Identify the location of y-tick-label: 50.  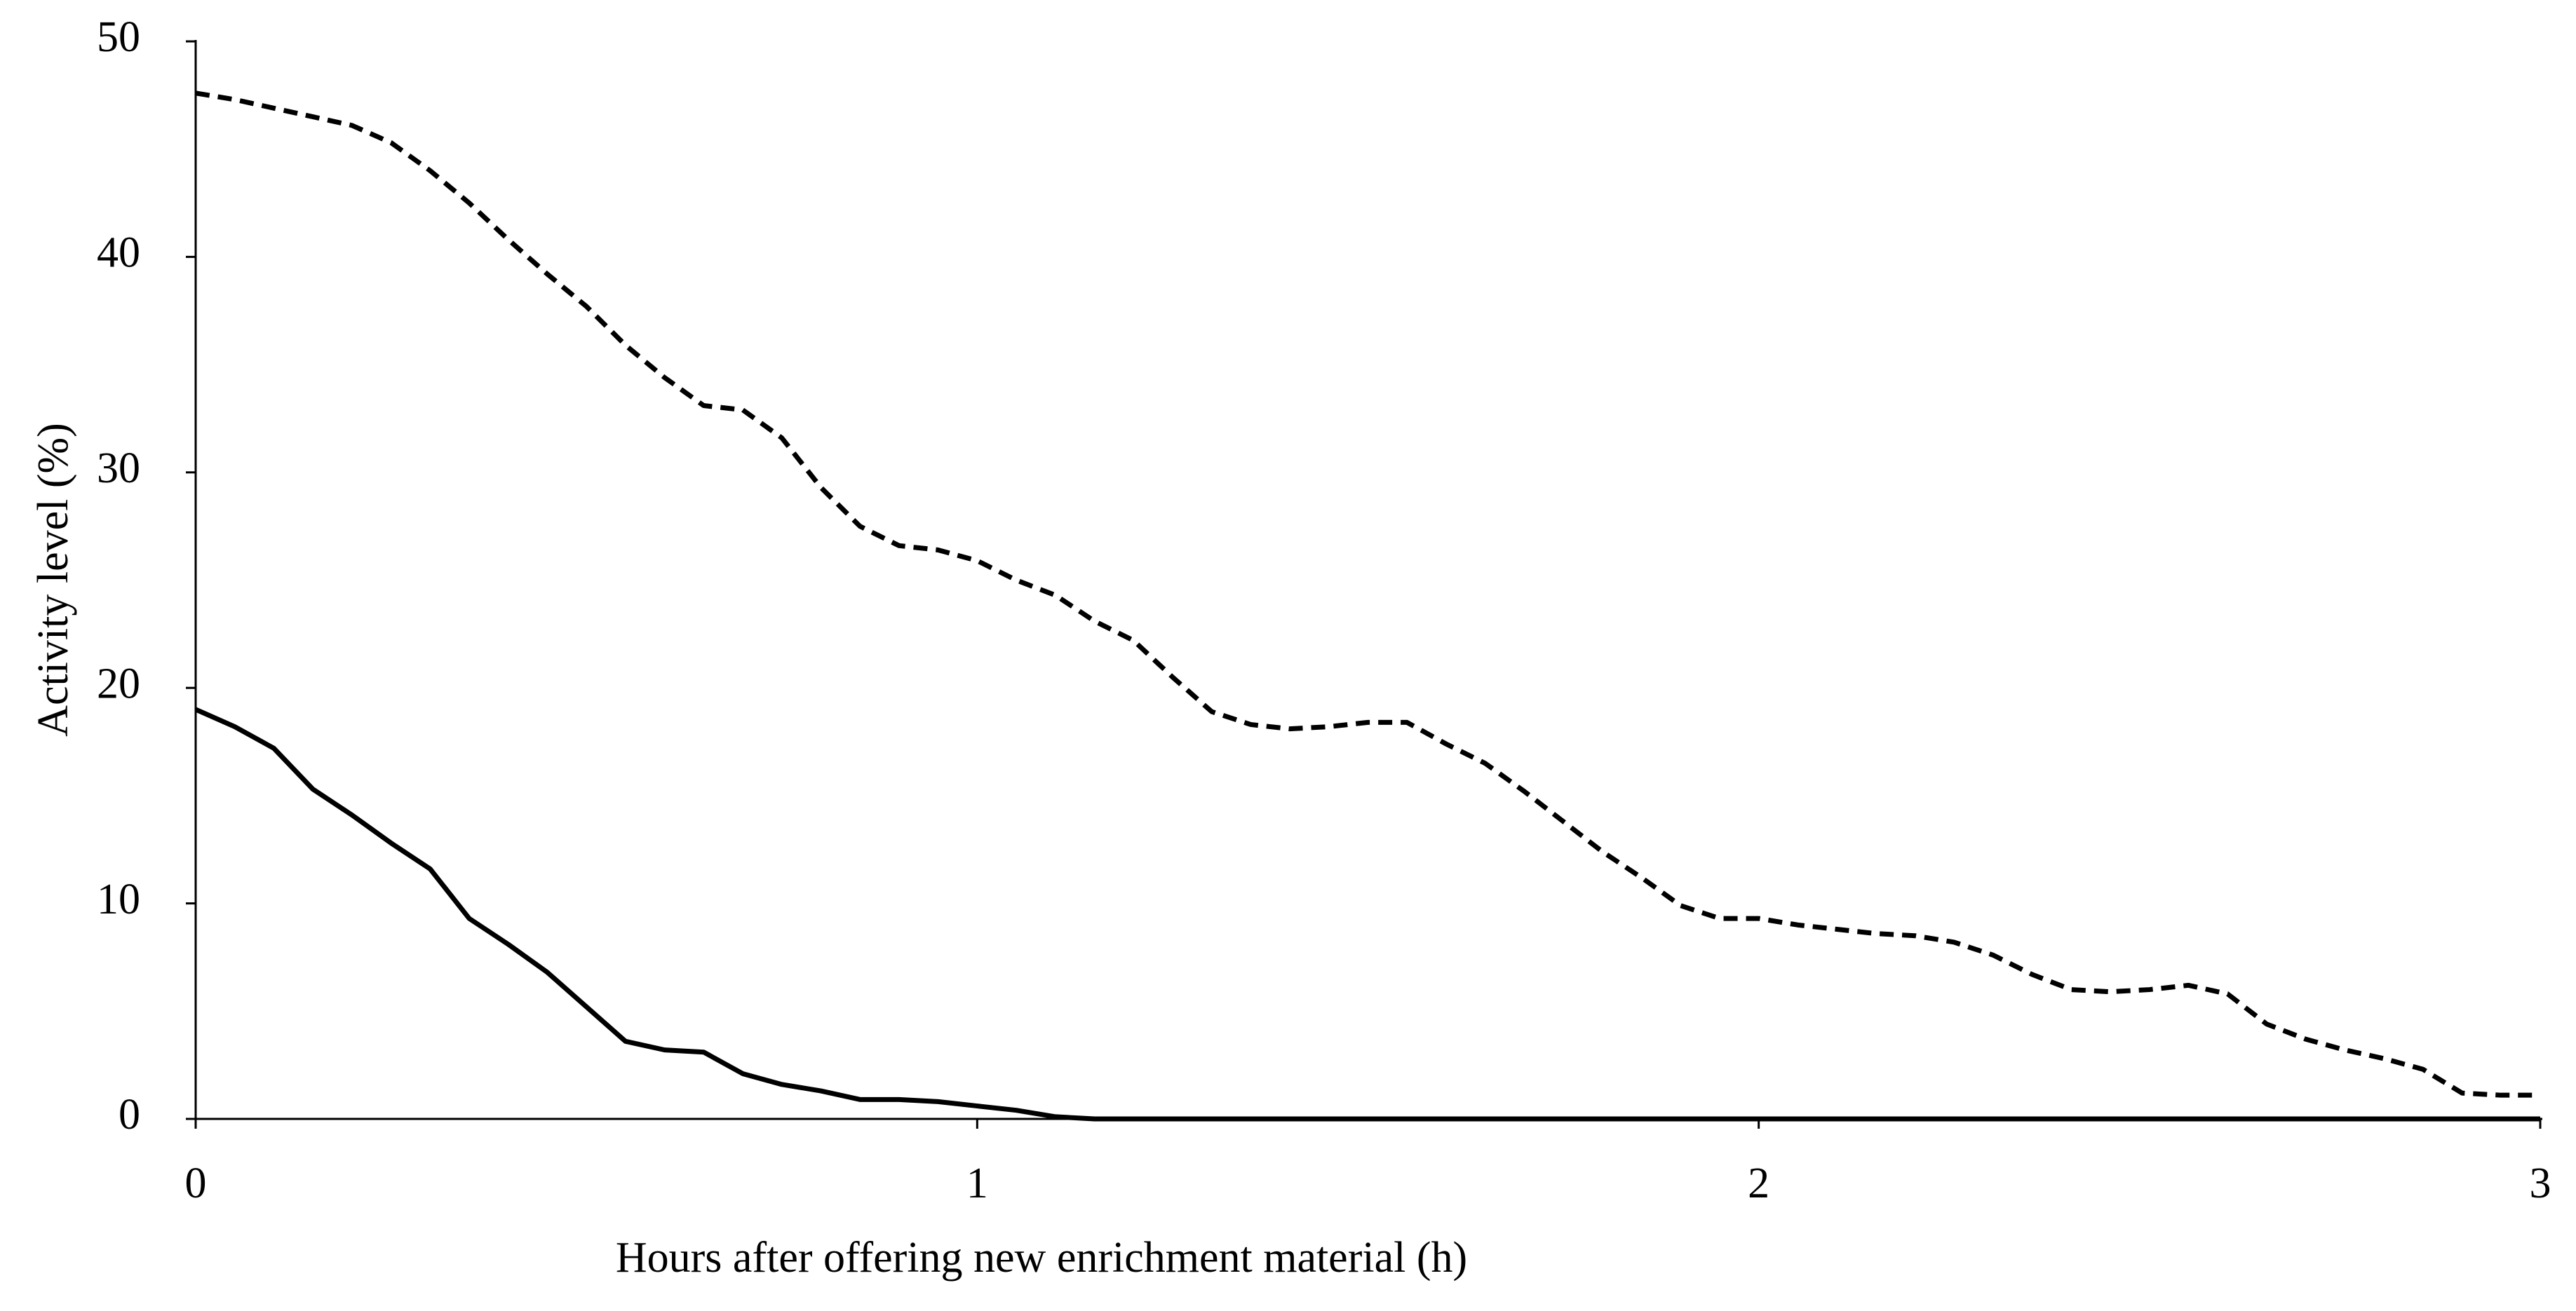
(118, 37).